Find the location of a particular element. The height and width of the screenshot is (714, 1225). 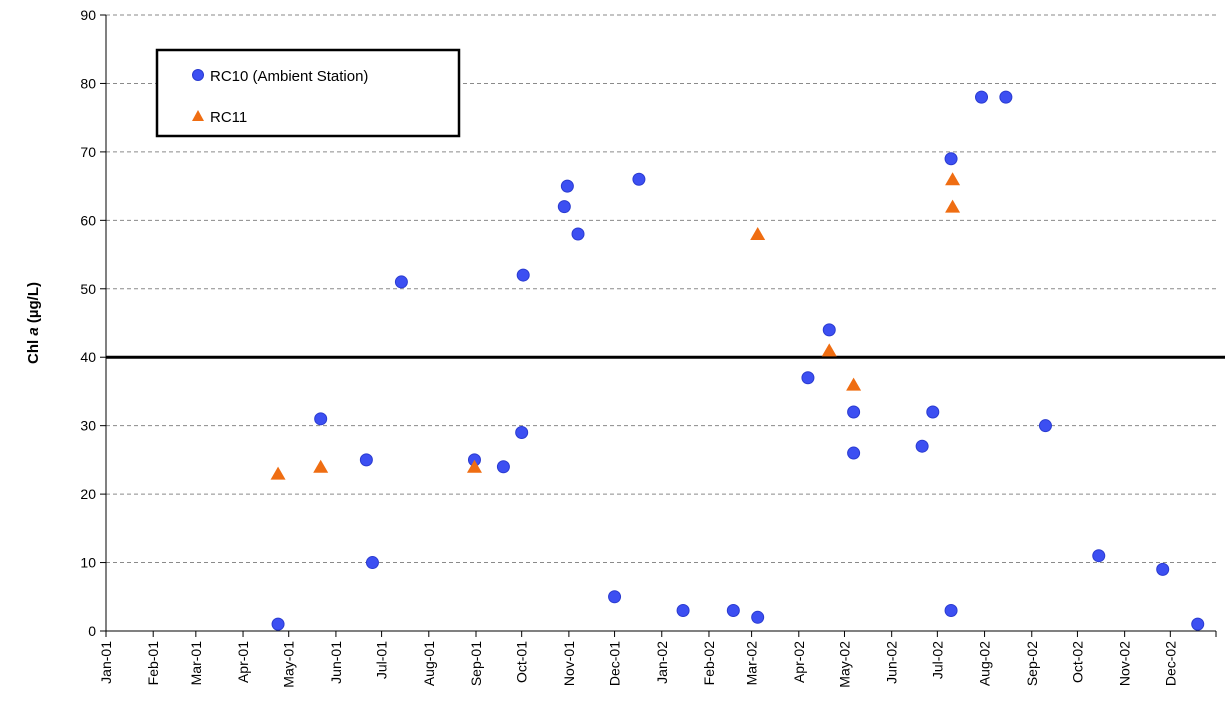

y-axis-label: Chl a (µg/L) is located at coordinates (33, 323).